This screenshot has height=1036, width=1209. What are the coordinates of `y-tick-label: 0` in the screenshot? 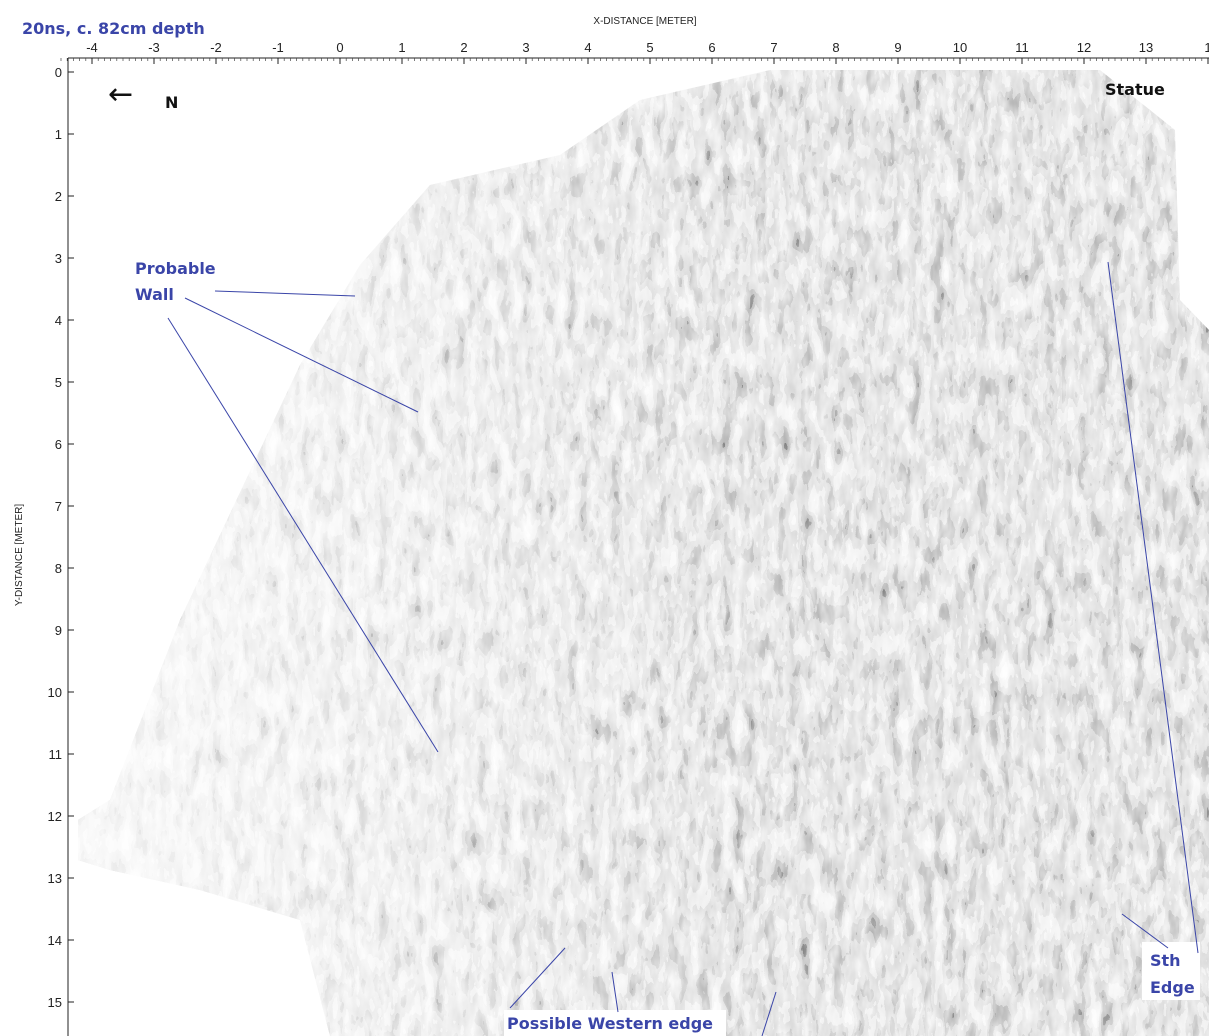 It's located at (58, 72).